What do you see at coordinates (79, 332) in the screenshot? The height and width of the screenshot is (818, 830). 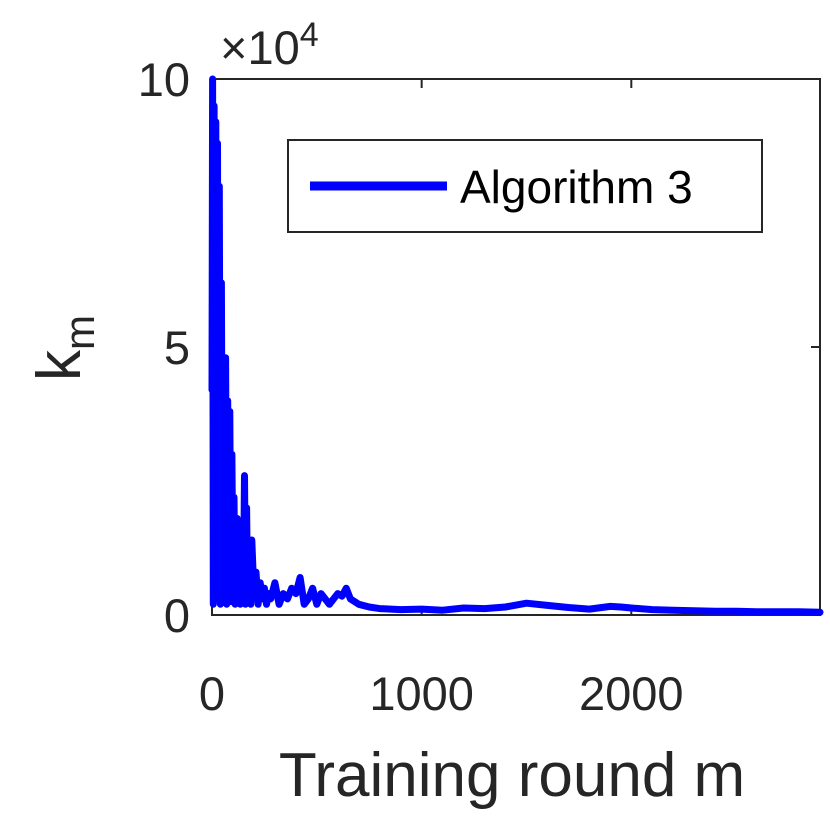 I see `y-axis-title-subscript: m` at bounding box center [79, 332].